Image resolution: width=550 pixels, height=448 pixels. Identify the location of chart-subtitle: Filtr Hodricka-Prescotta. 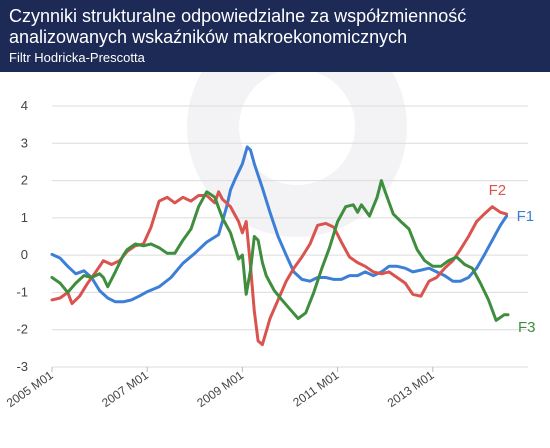
(77, 57).